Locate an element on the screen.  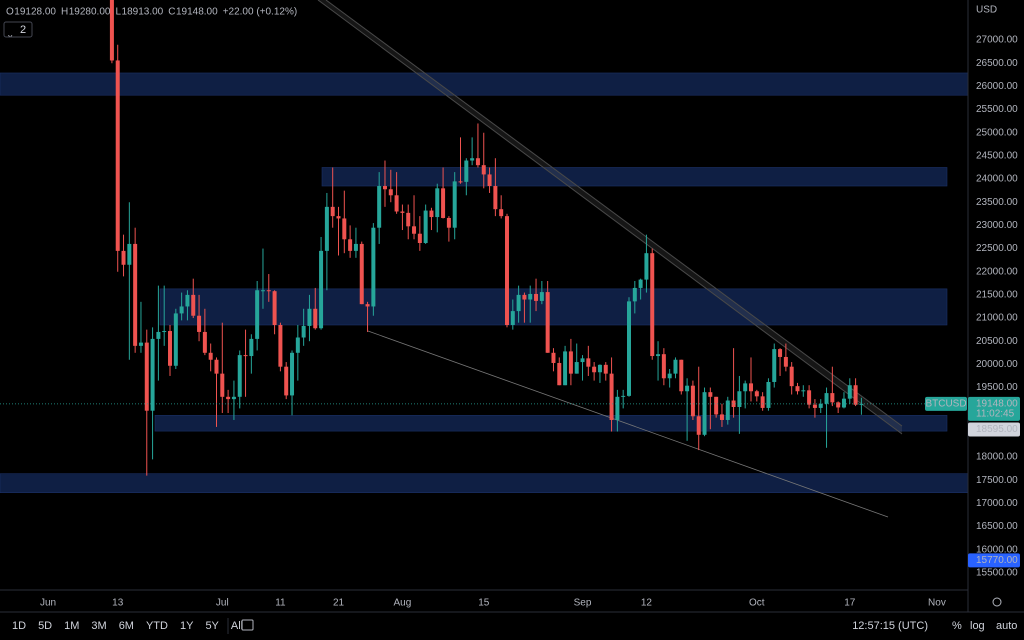
timeframe-button: 1M is located at coordinates (71, 626).